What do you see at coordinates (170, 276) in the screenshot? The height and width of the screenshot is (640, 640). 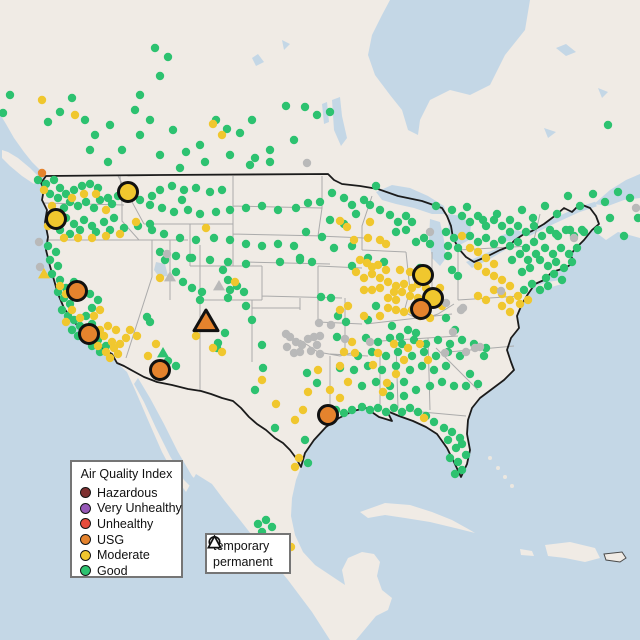 I see `station-triangle-inactive` at bounding box center [170, 276].